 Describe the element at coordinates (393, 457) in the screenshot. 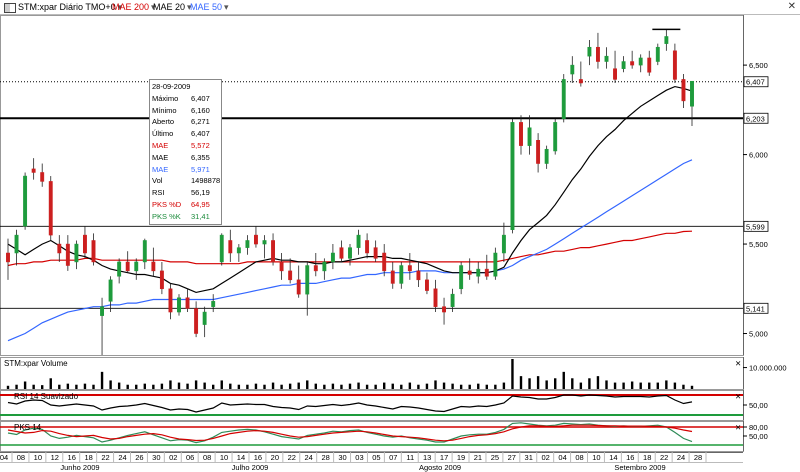

I see `x-tick-label: 07` at that location.